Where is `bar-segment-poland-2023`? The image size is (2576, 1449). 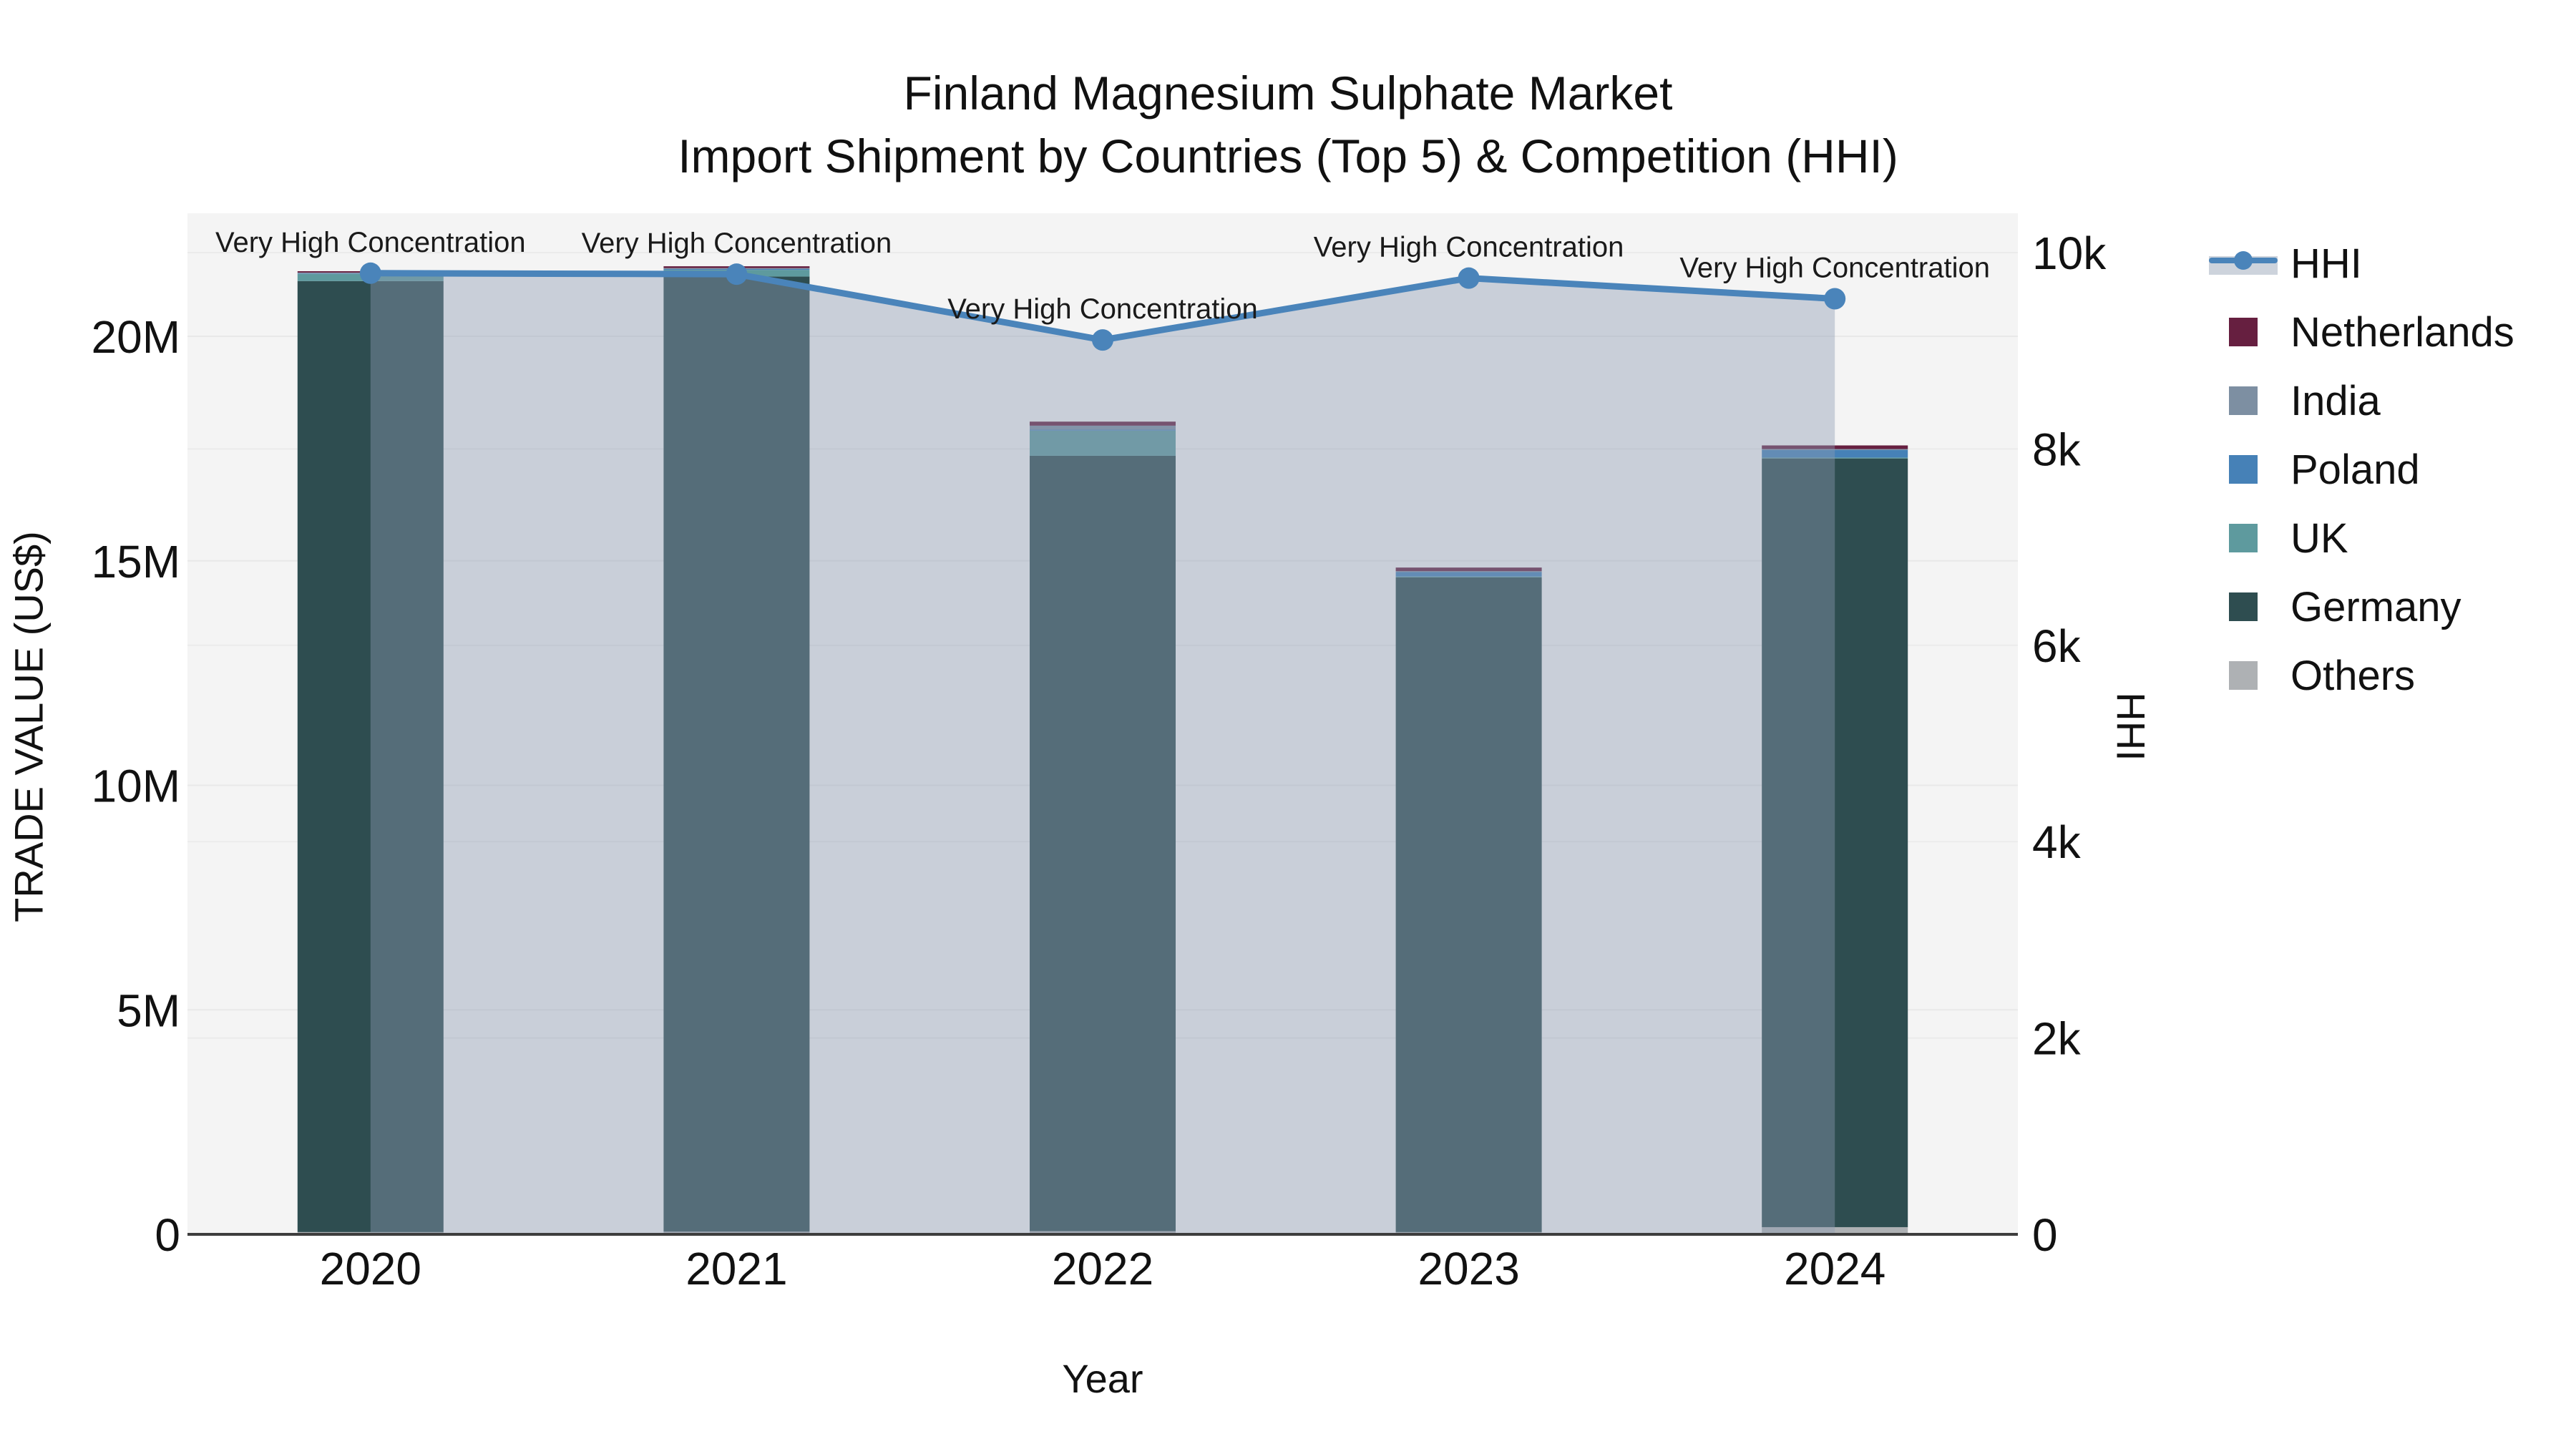
bar-segment-poland-2023 is located at coordinates (1468, 574).